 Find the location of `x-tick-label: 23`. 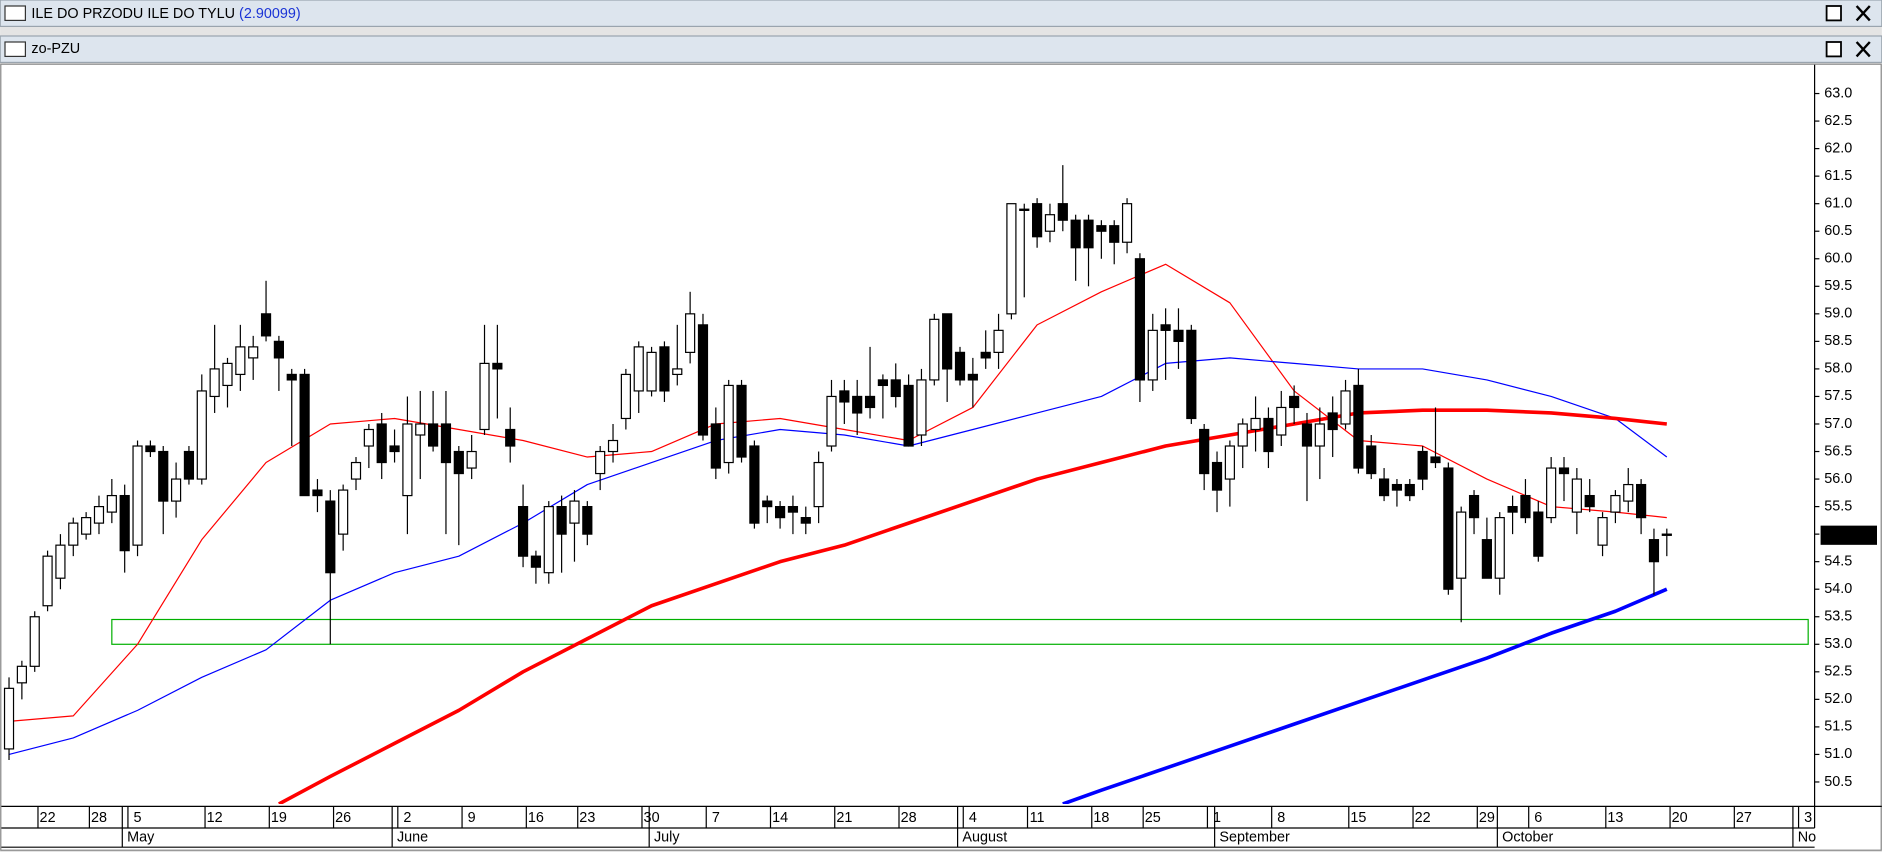

x-tick-label: 23 is located at coordinates (587, 818).